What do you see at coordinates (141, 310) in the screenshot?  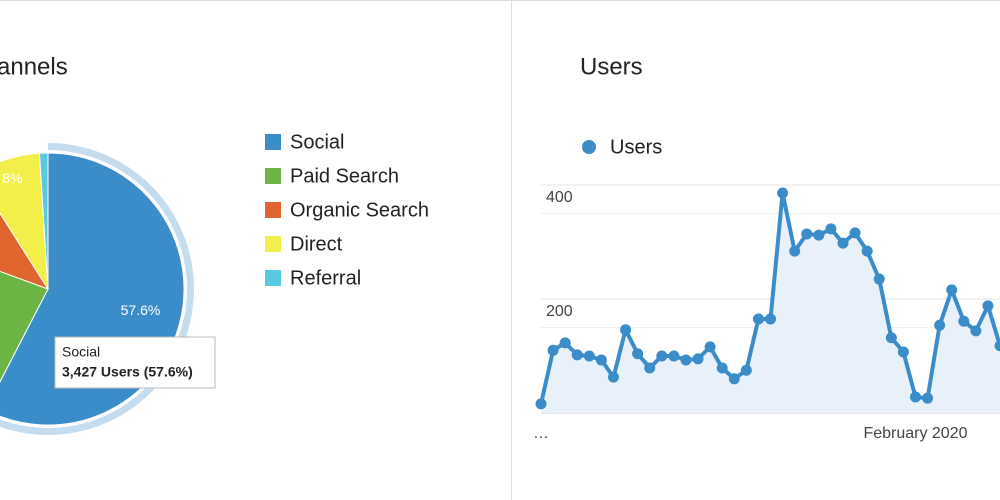 I see `slice-label: 57.6%` at bounding box center [141, 310].